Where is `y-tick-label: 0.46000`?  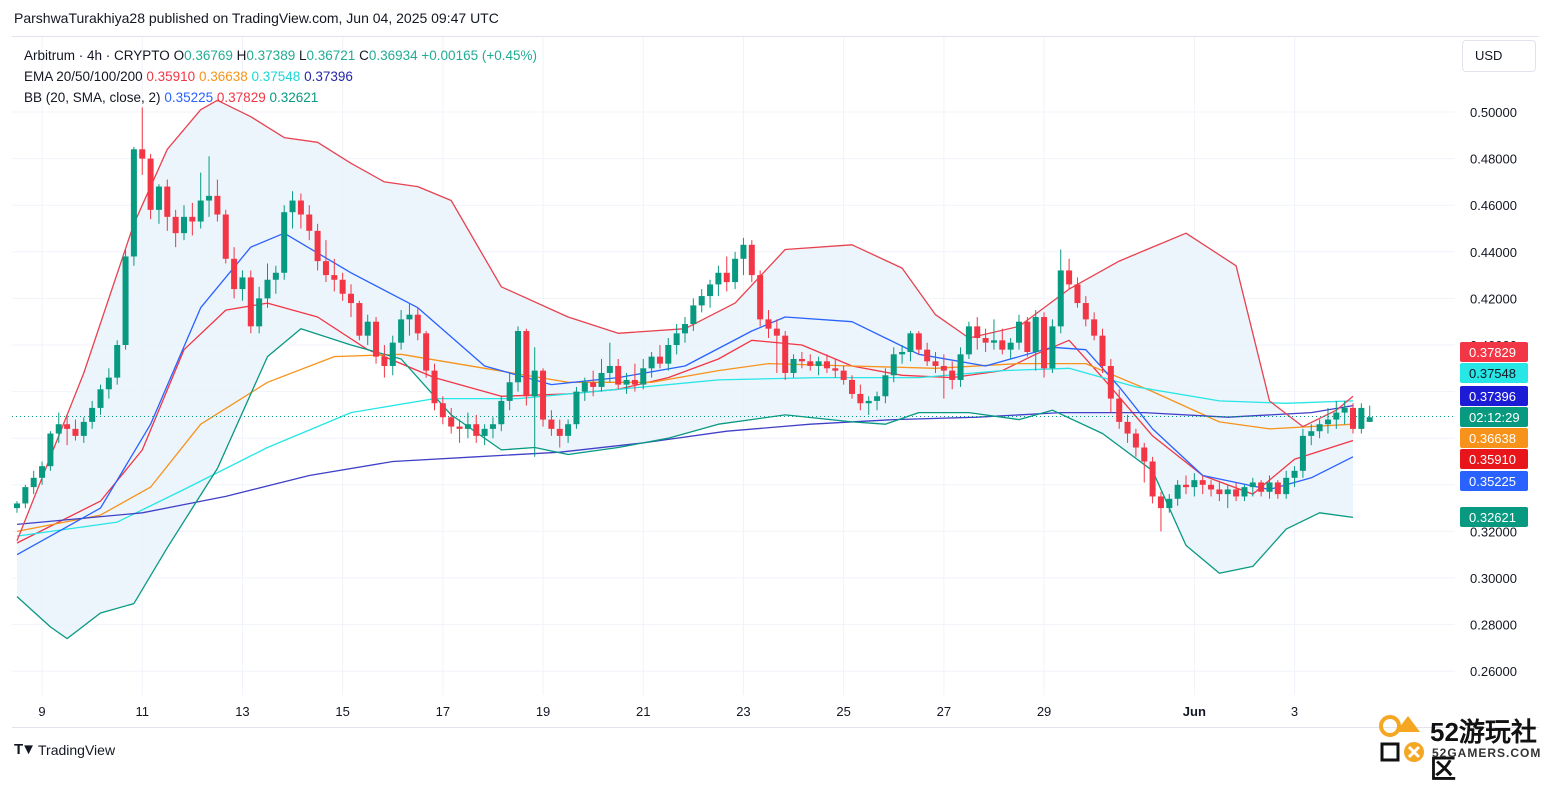 y-tick-label: 0.46000 is located at coordinates (1493, 205).